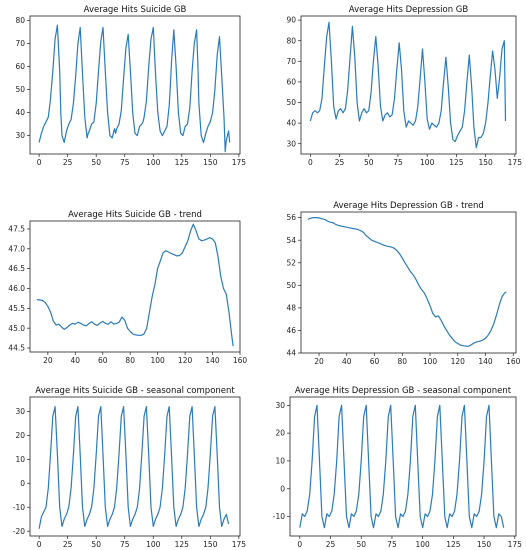  I want to click on y-tick-label: 48, so click(291, 307).